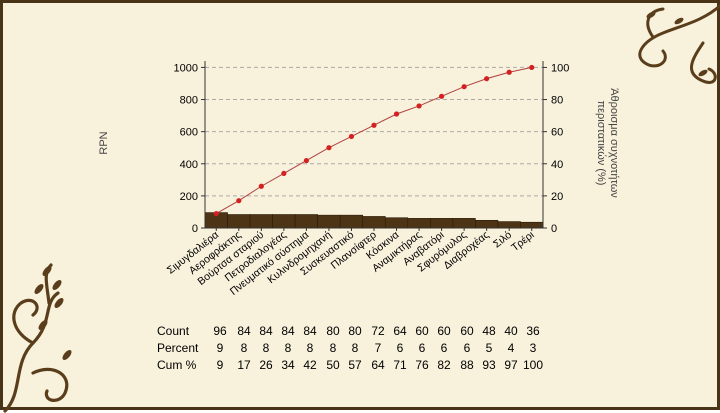  What do you see at coordinates (444, 365) in the screenshot?
I see `table-cell: 82` at bounding box center [444, 365].